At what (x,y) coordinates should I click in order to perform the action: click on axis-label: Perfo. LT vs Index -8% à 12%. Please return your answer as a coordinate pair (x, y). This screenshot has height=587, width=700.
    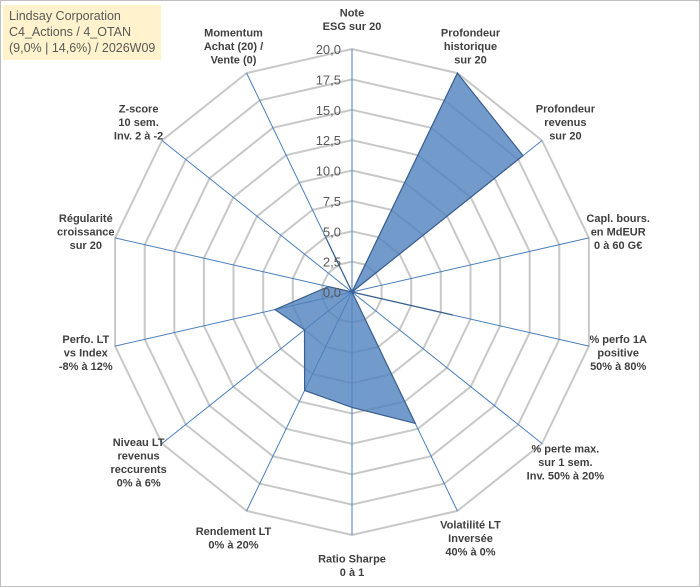
    Looking at the image, I should click on (86, 353).